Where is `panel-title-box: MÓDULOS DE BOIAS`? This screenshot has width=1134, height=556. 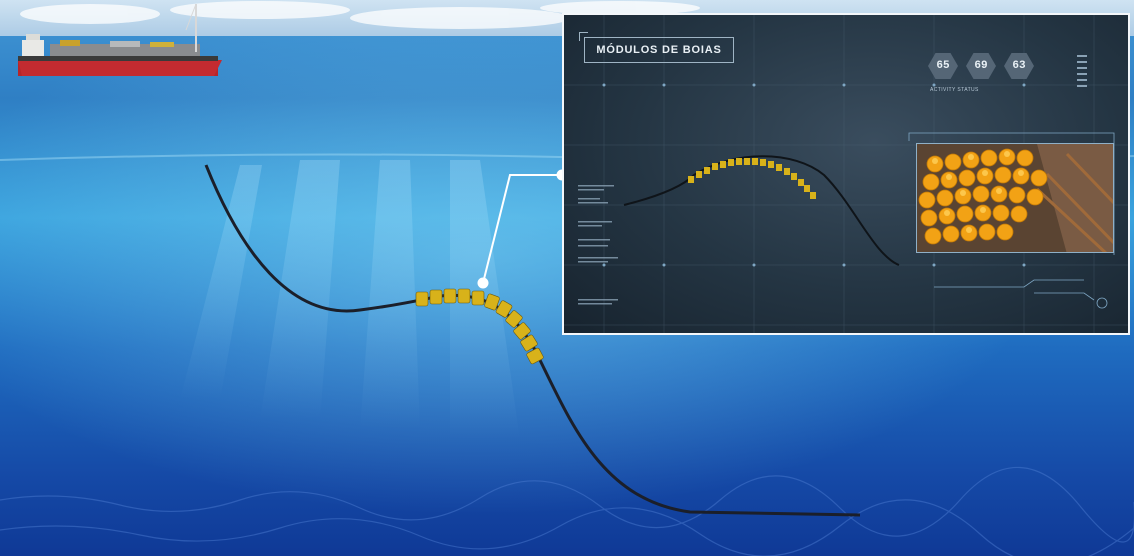
panel-title-box: MÓDULOS DE BOIAS is located at coordinates (656, 47).